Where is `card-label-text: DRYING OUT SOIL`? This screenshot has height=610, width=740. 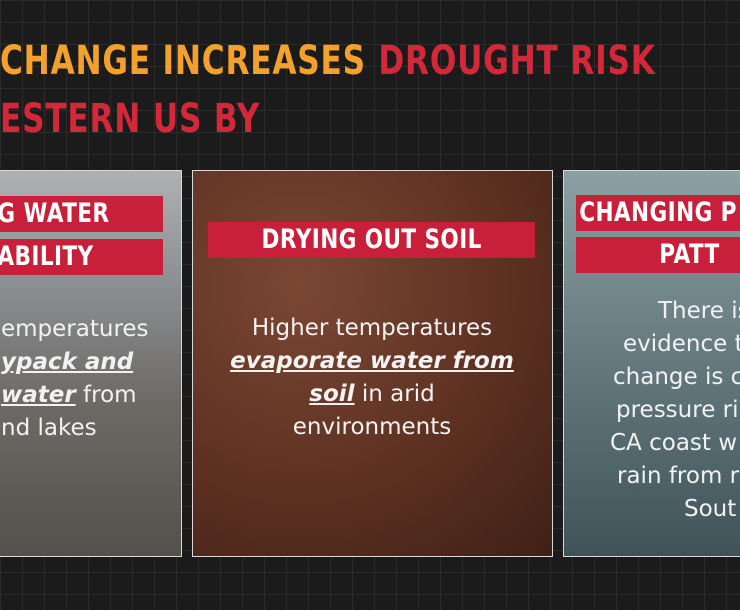 card-label-text: DRYING OUT SOIL is located at coordinates (371, 239).